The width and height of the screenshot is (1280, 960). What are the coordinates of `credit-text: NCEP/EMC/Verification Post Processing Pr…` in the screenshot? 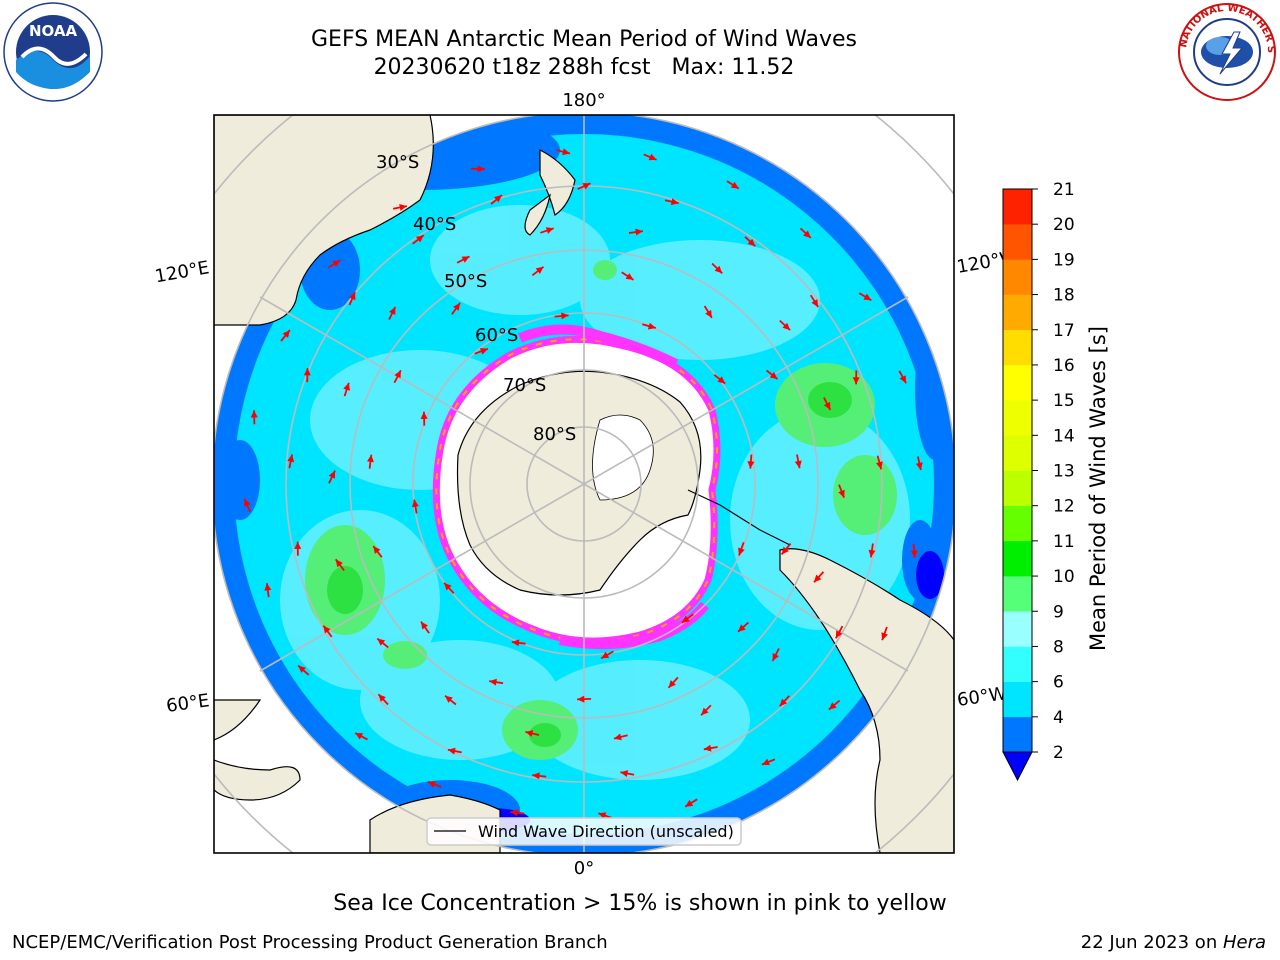 It's located at (310, 942).